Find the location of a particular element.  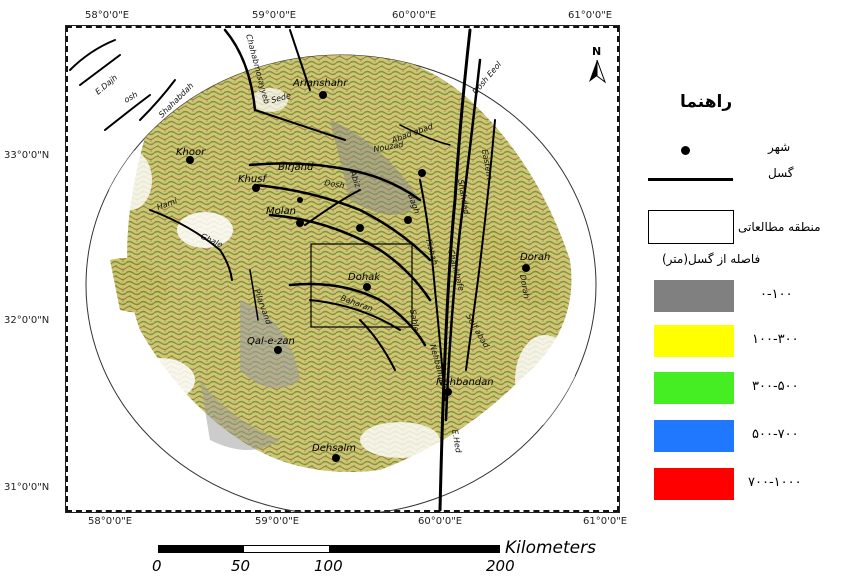

lat-tick-31: 31°0'0"N is located at coordinates (27, 487).